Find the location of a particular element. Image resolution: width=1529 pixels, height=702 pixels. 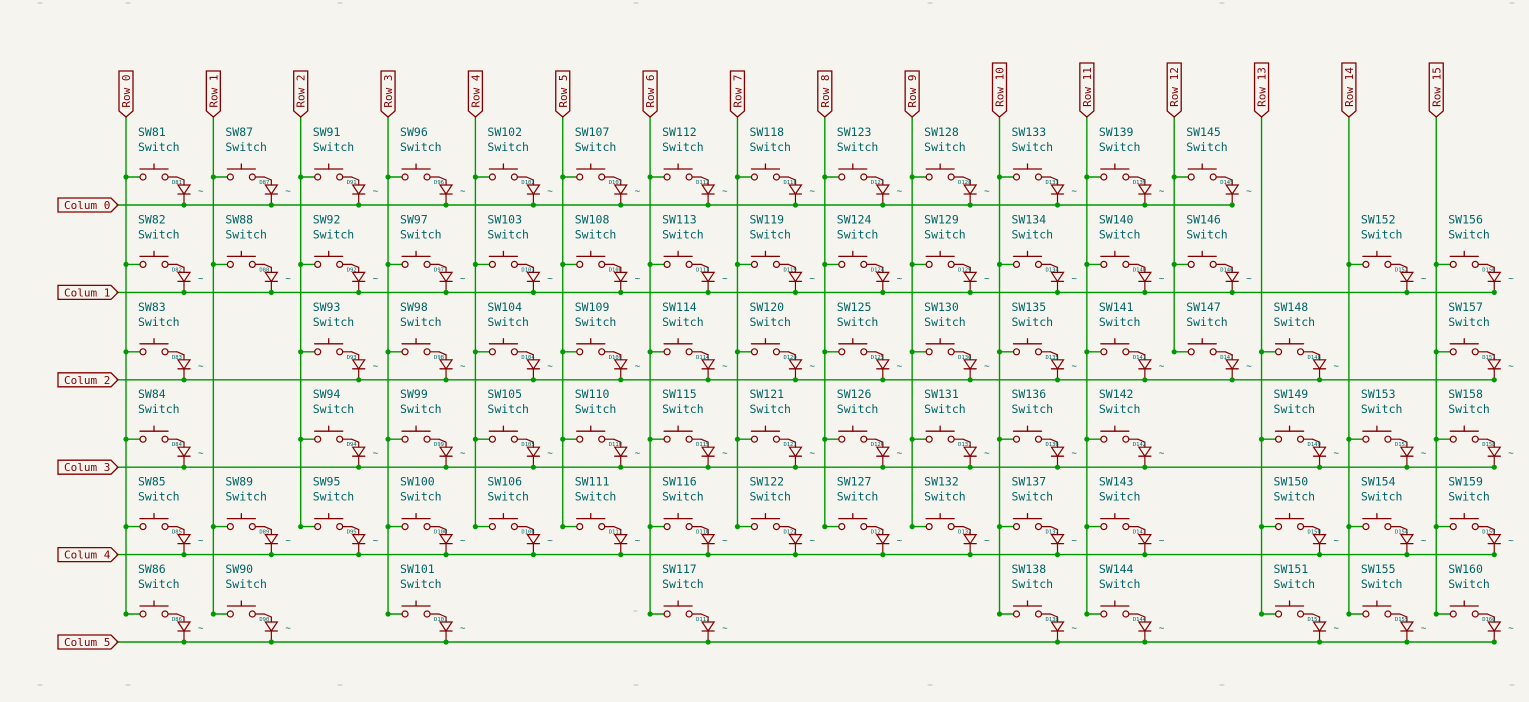

diode-reference: D112 is located at coordinates (702, 183).